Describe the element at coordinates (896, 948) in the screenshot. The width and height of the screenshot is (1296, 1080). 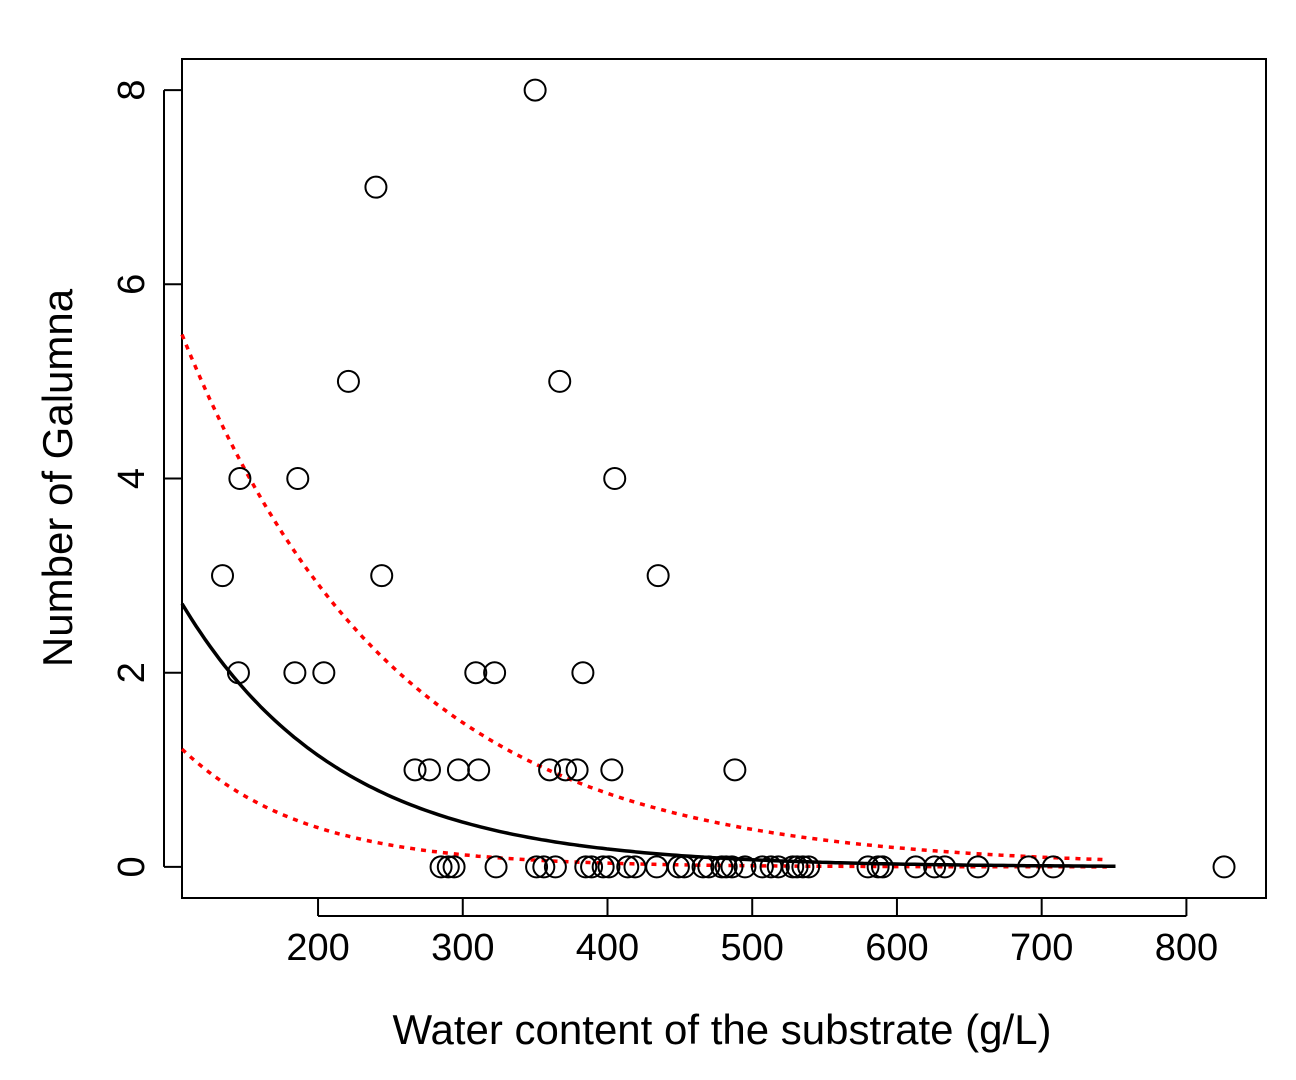
I see `x-tick-label: 600` at that location.